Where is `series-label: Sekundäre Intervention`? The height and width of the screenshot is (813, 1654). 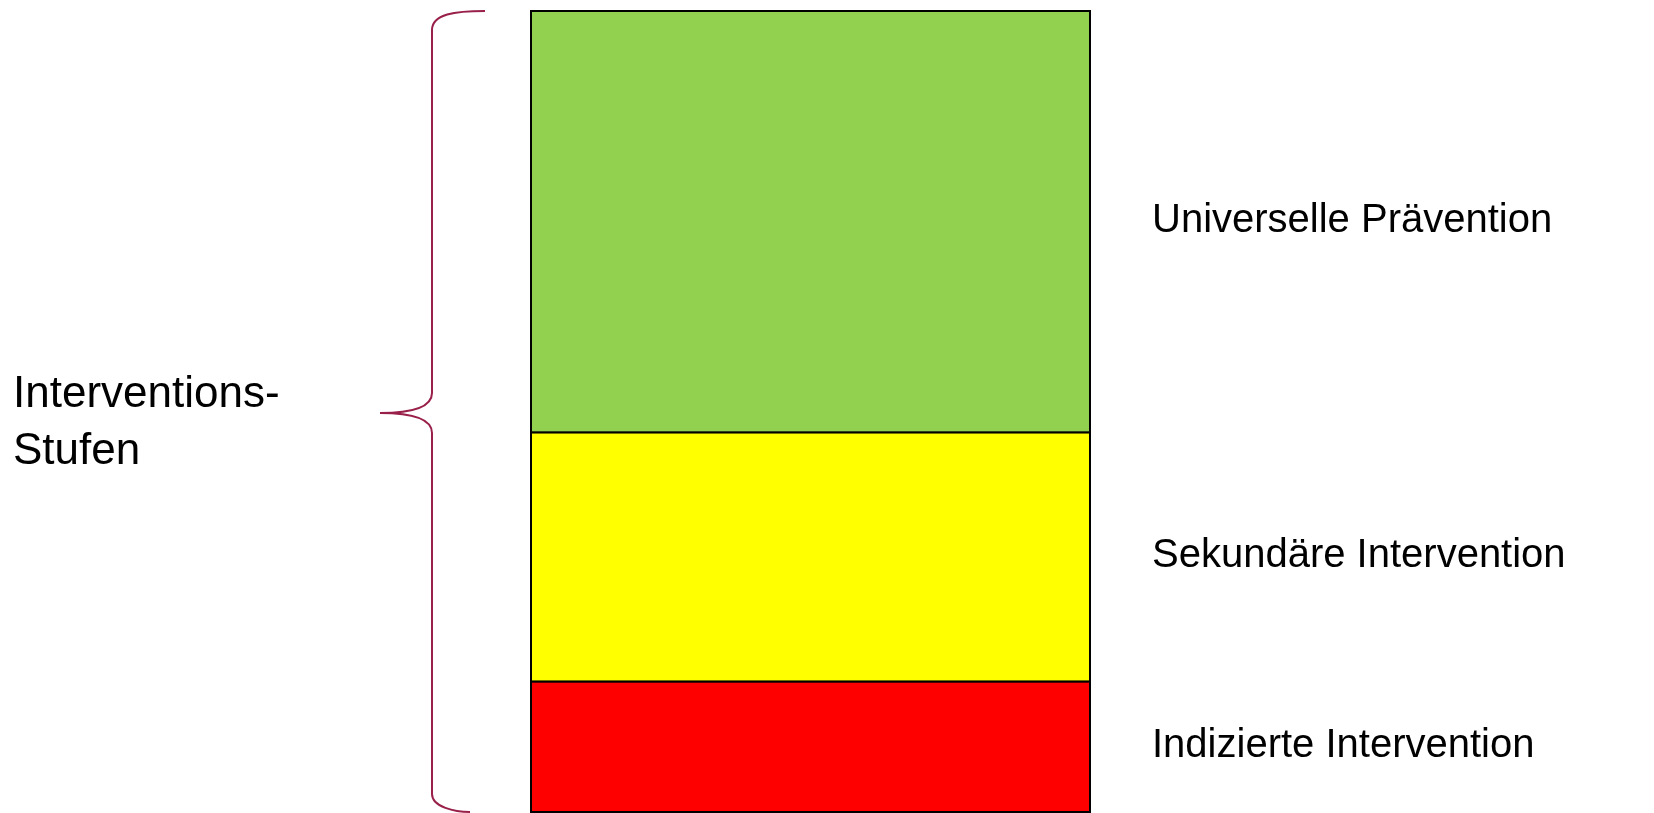 series-label: Sekundäre Intervention is located at coordinates (1359, 553).